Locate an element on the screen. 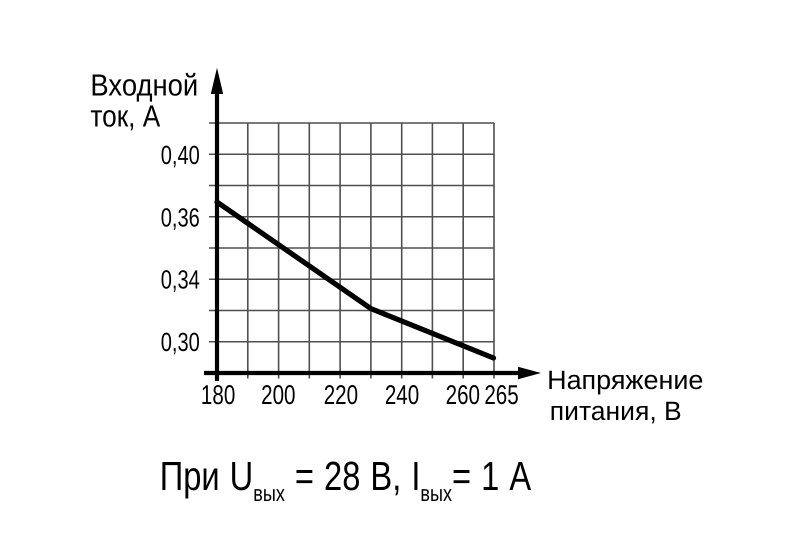  svg-text: 0,36 is located at coordinates (180, 218).